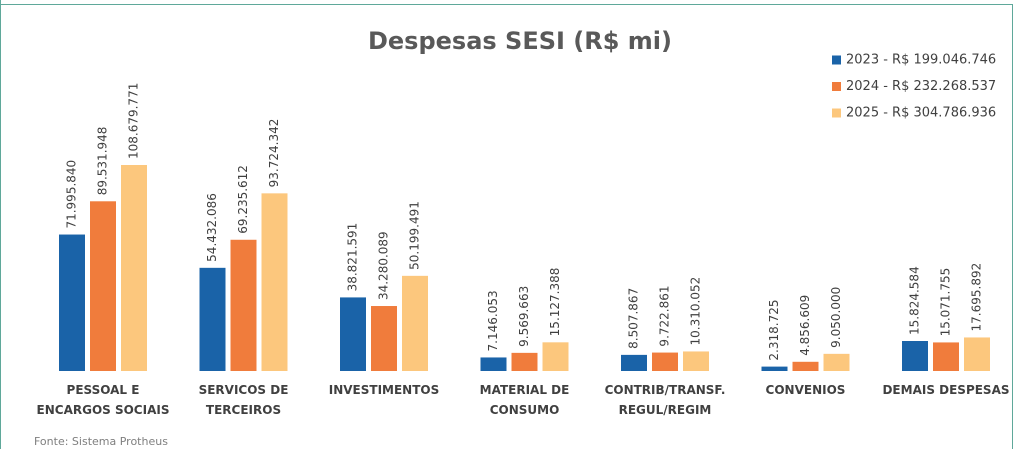 Image resolution: width=1014 pixels, height=450 pixels. Describe the element at coordinates (101, 441) in the screenshot. I see `source: Fonte: Sistema Protheus` at that location.